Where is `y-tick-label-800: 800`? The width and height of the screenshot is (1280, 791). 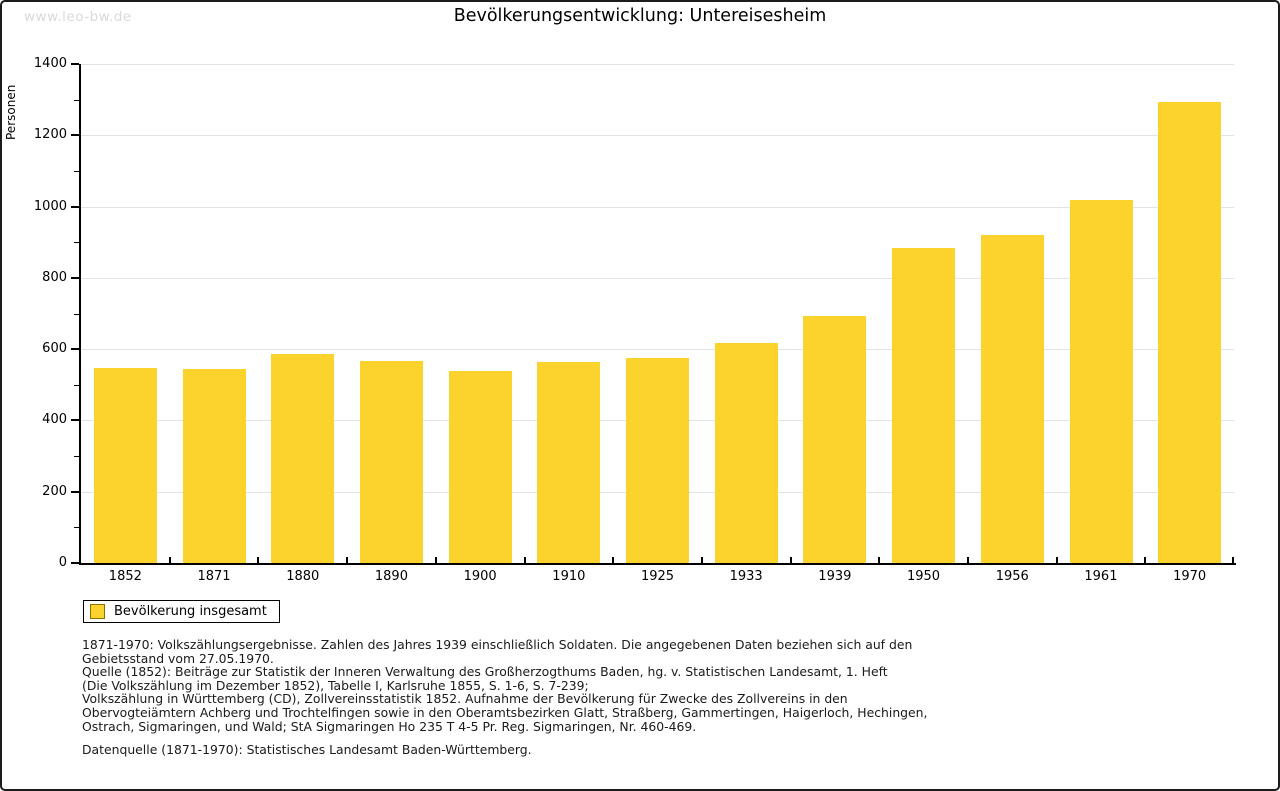 y-tick-label-800: 800 is located at coordinates (54, 277).